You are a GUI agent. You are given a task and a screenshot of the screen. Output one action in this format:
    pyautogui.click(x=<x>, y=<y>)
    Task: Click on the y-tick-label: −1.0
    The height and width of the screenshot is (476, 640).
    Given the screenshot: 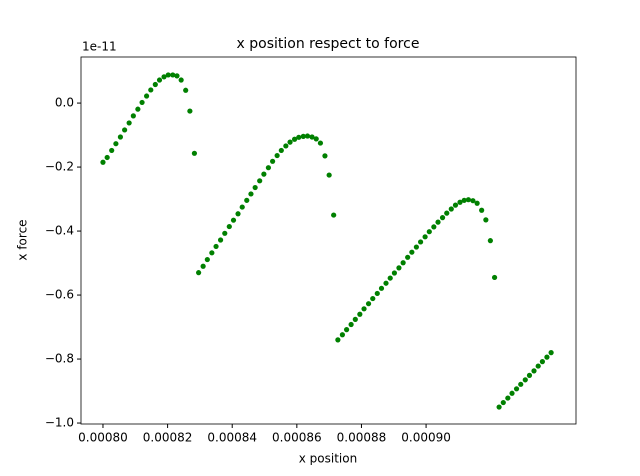 What is the action you would take?
    pyautogui.click(x=59, y=423)
    